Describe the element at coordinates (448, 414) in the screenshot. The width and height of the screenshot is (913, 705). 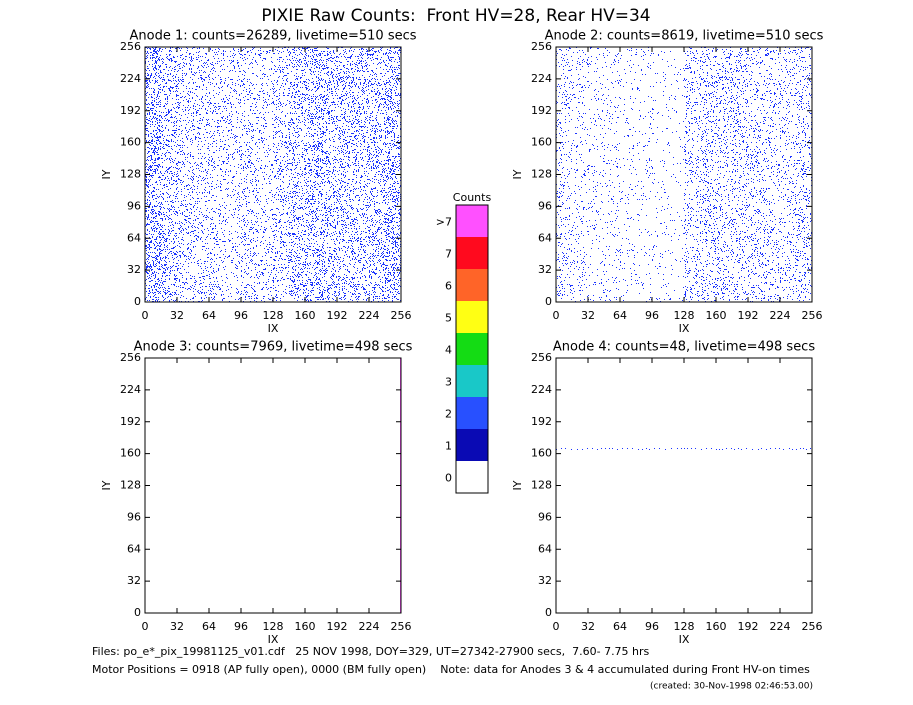
I see `colorbar-label: 2` at that location.